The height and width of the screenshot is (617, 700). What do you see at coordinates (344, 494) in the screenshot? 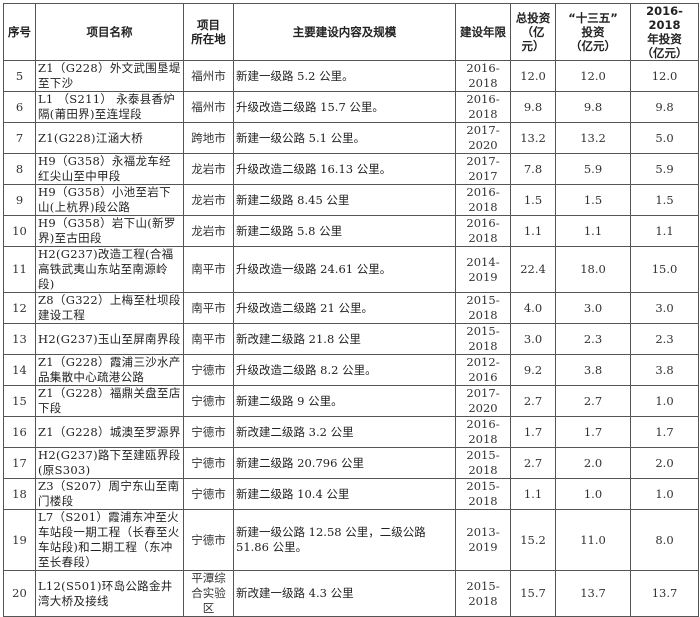
I see `construction-content-cell: 新建二级路 10.4 公里` at bounding box center [344, 494].